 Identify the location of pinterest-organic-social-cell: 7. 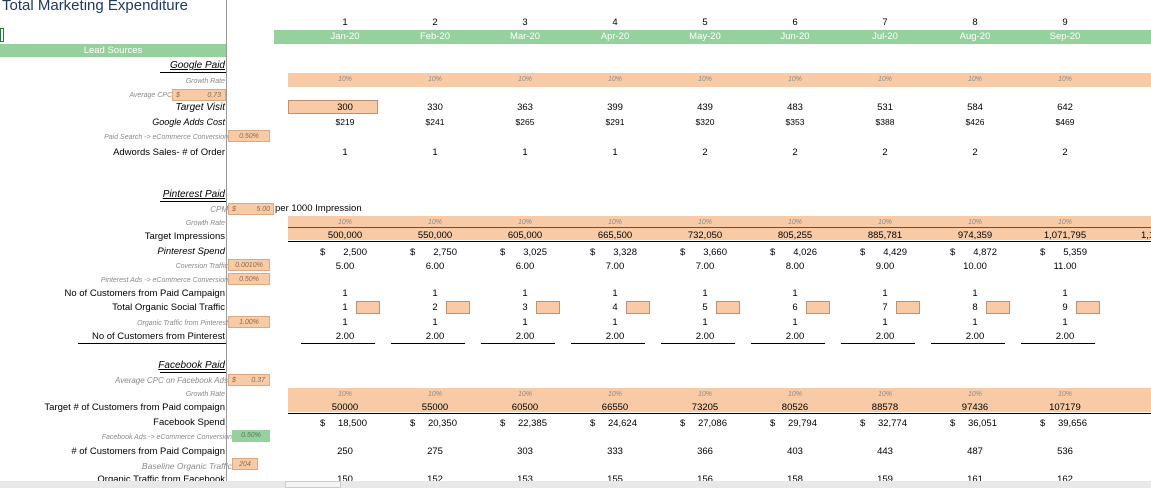
(885, 307).